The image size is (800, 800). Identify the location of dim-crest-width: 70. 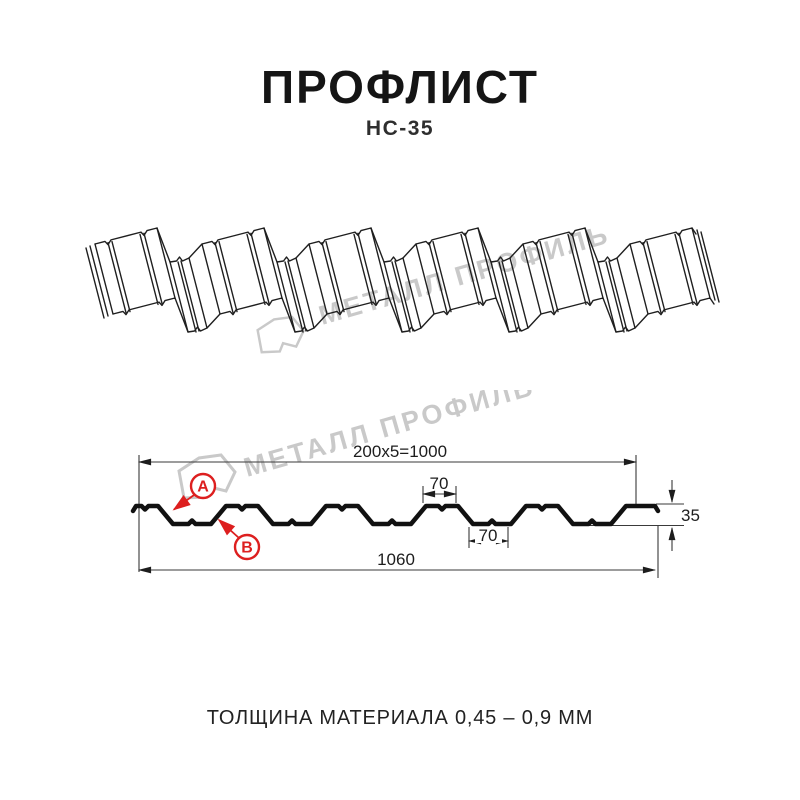
(439, 483).